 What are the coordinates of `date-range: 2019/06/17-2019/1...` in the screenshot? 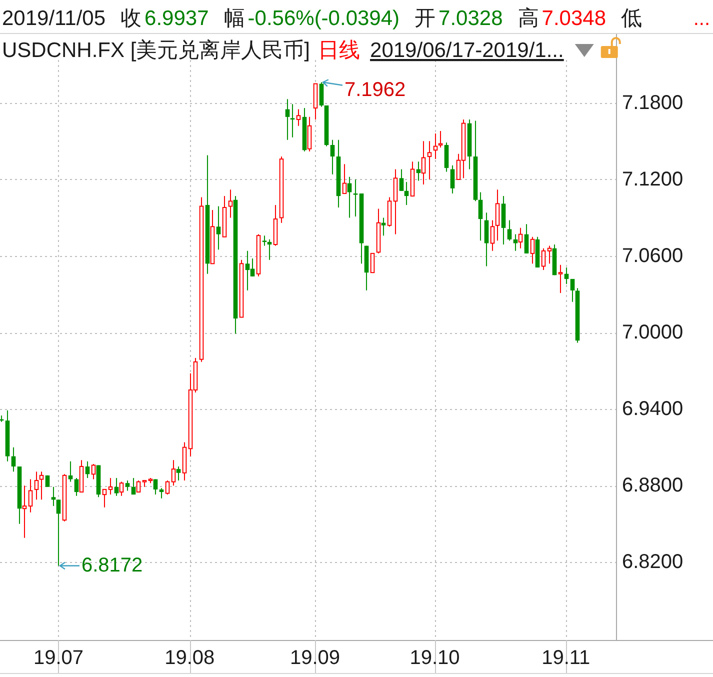 It's located at (467, 50).